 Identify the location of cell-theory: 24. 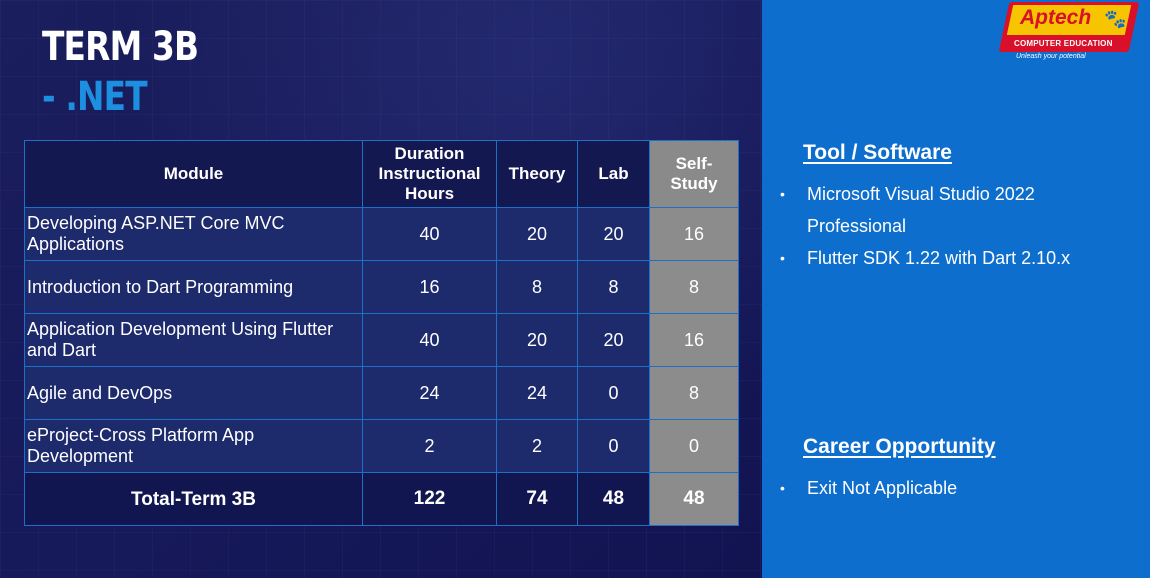
(537, 393).